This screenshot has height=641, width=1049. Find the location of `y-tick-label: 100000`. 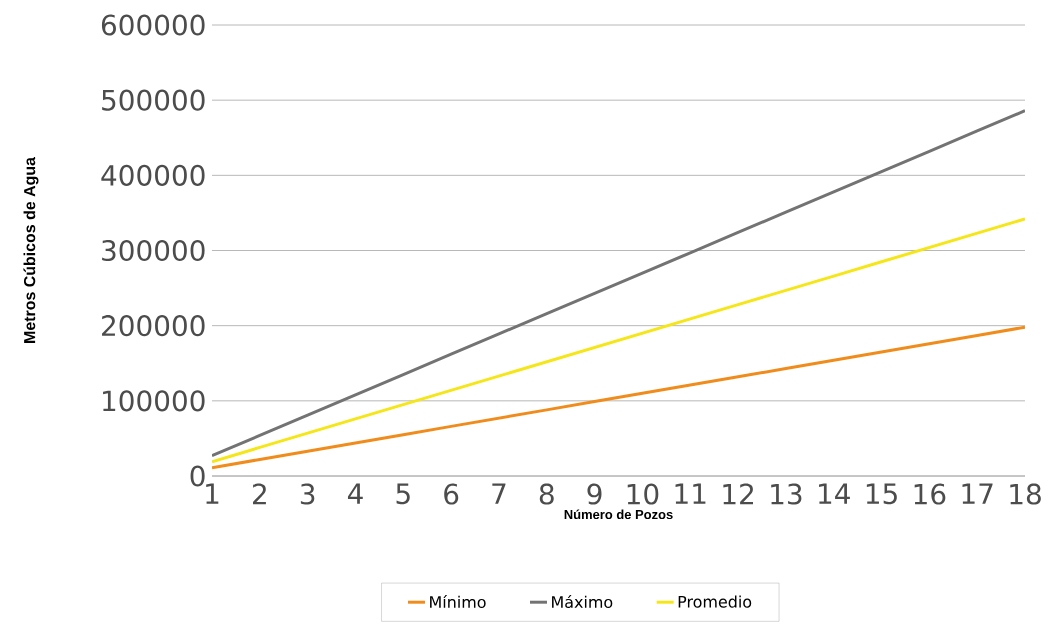

y-tick-label: 100000 is located at coordinates (154, 401).